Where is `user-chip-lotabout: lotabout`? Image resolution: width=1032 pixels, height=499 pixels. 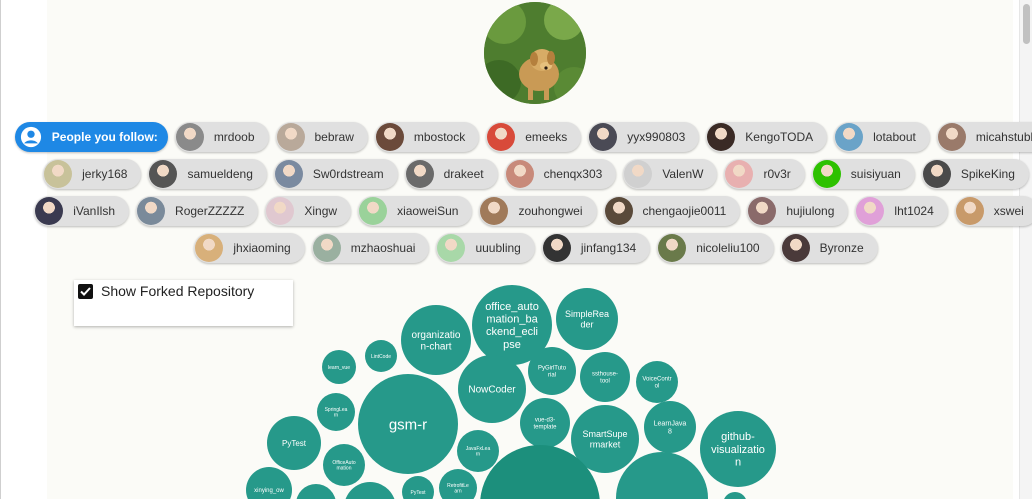
user-chip-lotabout: lotabout is located at coordinates (882, 137).